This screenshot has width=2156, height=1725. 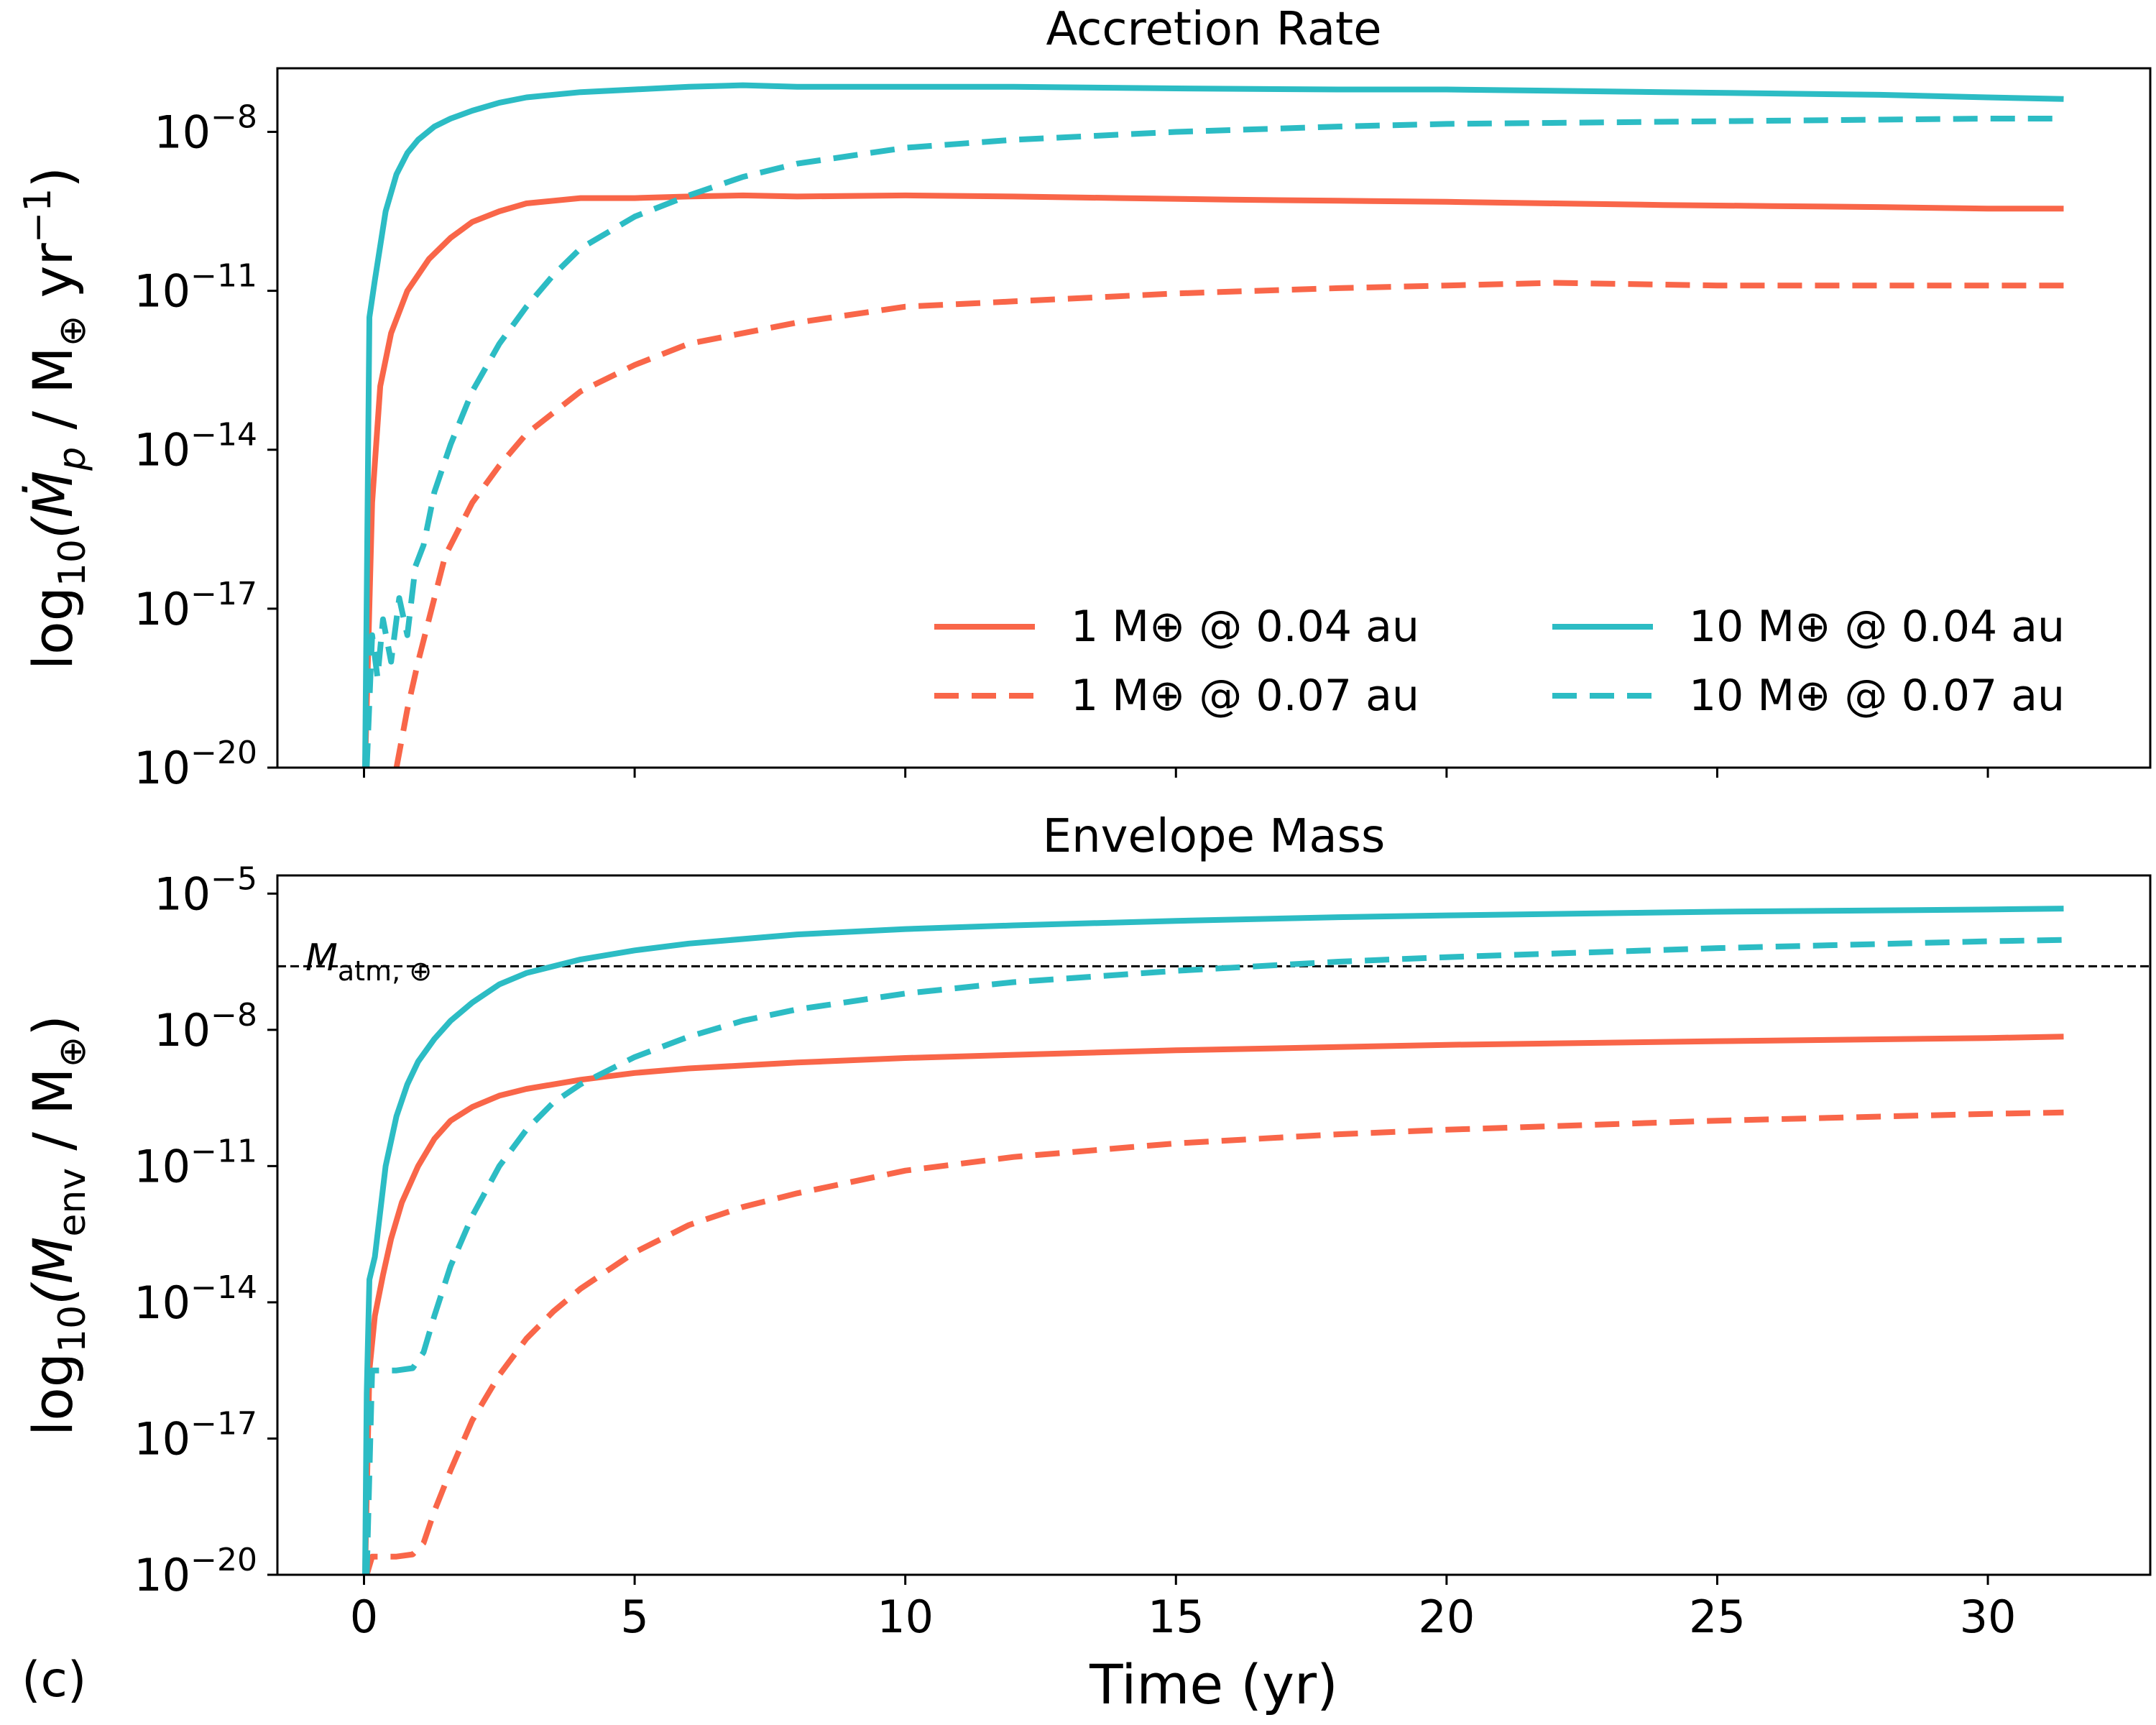 What do you see at coordinates (1245, 627) in the screenshot?
I see `legend-label-1me-004au: 1 M⊕ @ 0.04 au` at bounding box center [1245, 627].